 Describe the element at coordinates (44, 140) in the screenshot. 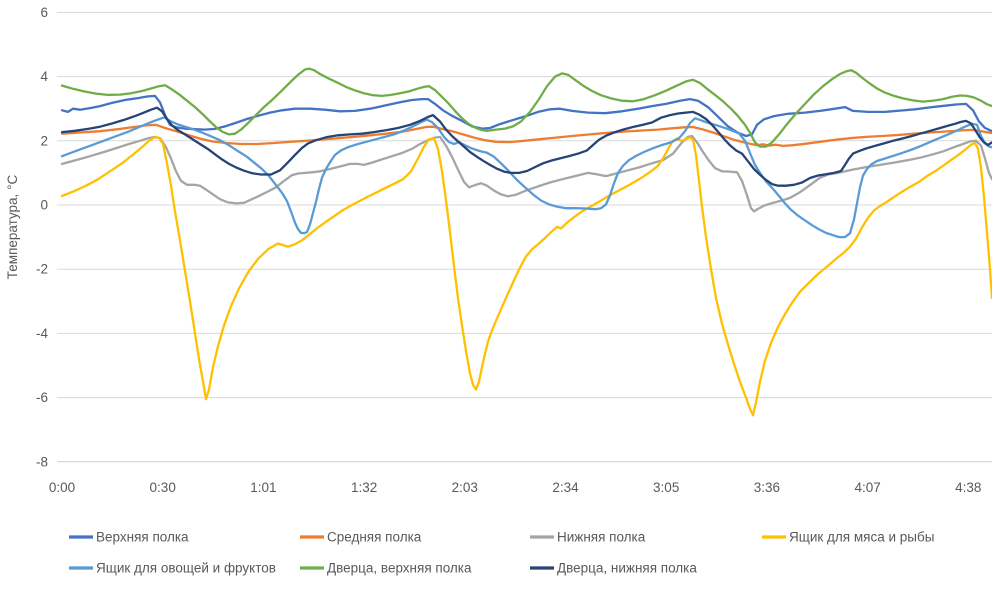

I see `y-tick-label: 2` at that location.